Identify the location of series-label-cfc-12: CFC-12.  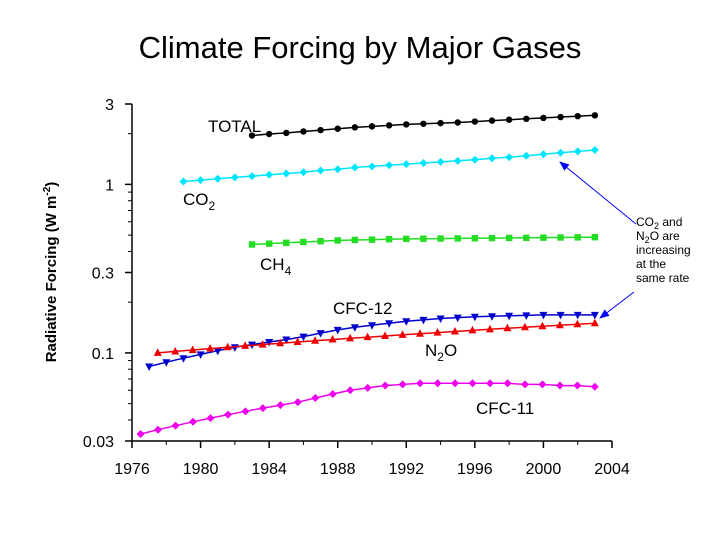
(363, 308).